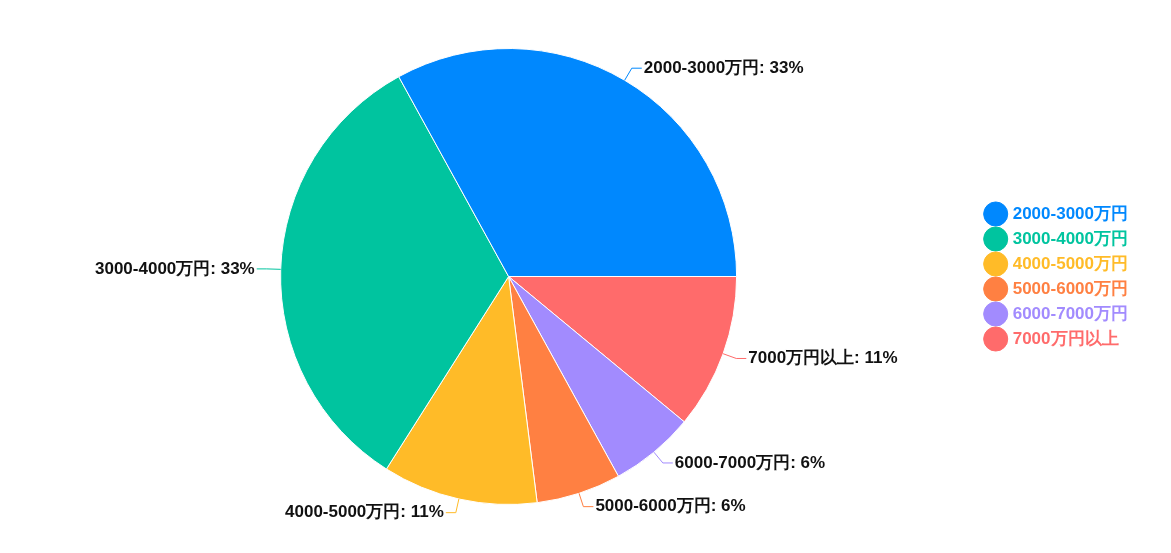 Image resolution: width=1171 pixels, height=553 pixels. What do you see at coordinates (670, 506) in the screenshot?
I see `category-label: 5000-6000万円: 6%` at bounding box center [670, 506].